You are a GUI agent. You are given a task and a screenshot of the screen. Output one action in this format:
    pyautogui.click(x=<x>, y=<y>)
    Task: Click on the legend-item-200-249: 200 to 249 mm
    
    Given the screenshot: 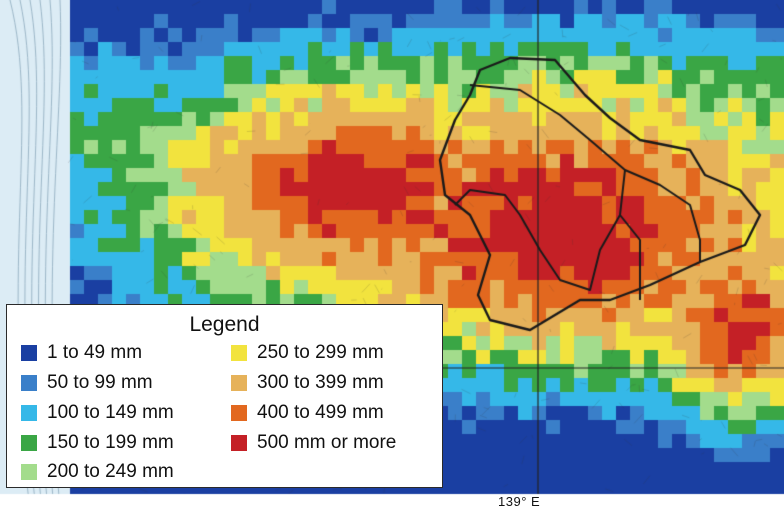 What is the action you would take?
    pyautogui.click(x=97, y=472)
    